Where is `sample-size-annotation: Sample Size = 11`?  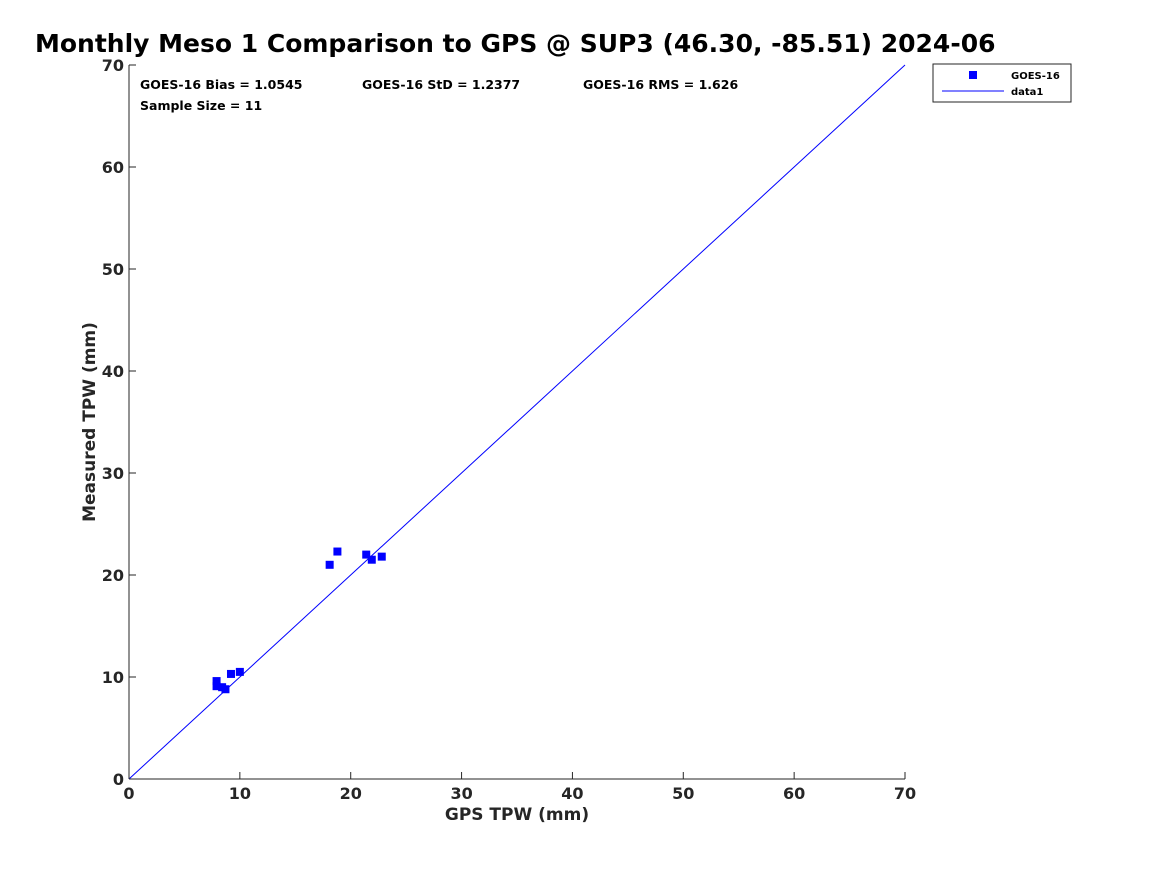
sample-size-annotation: Sample Size = 11 is located at coordinates (201, 105).